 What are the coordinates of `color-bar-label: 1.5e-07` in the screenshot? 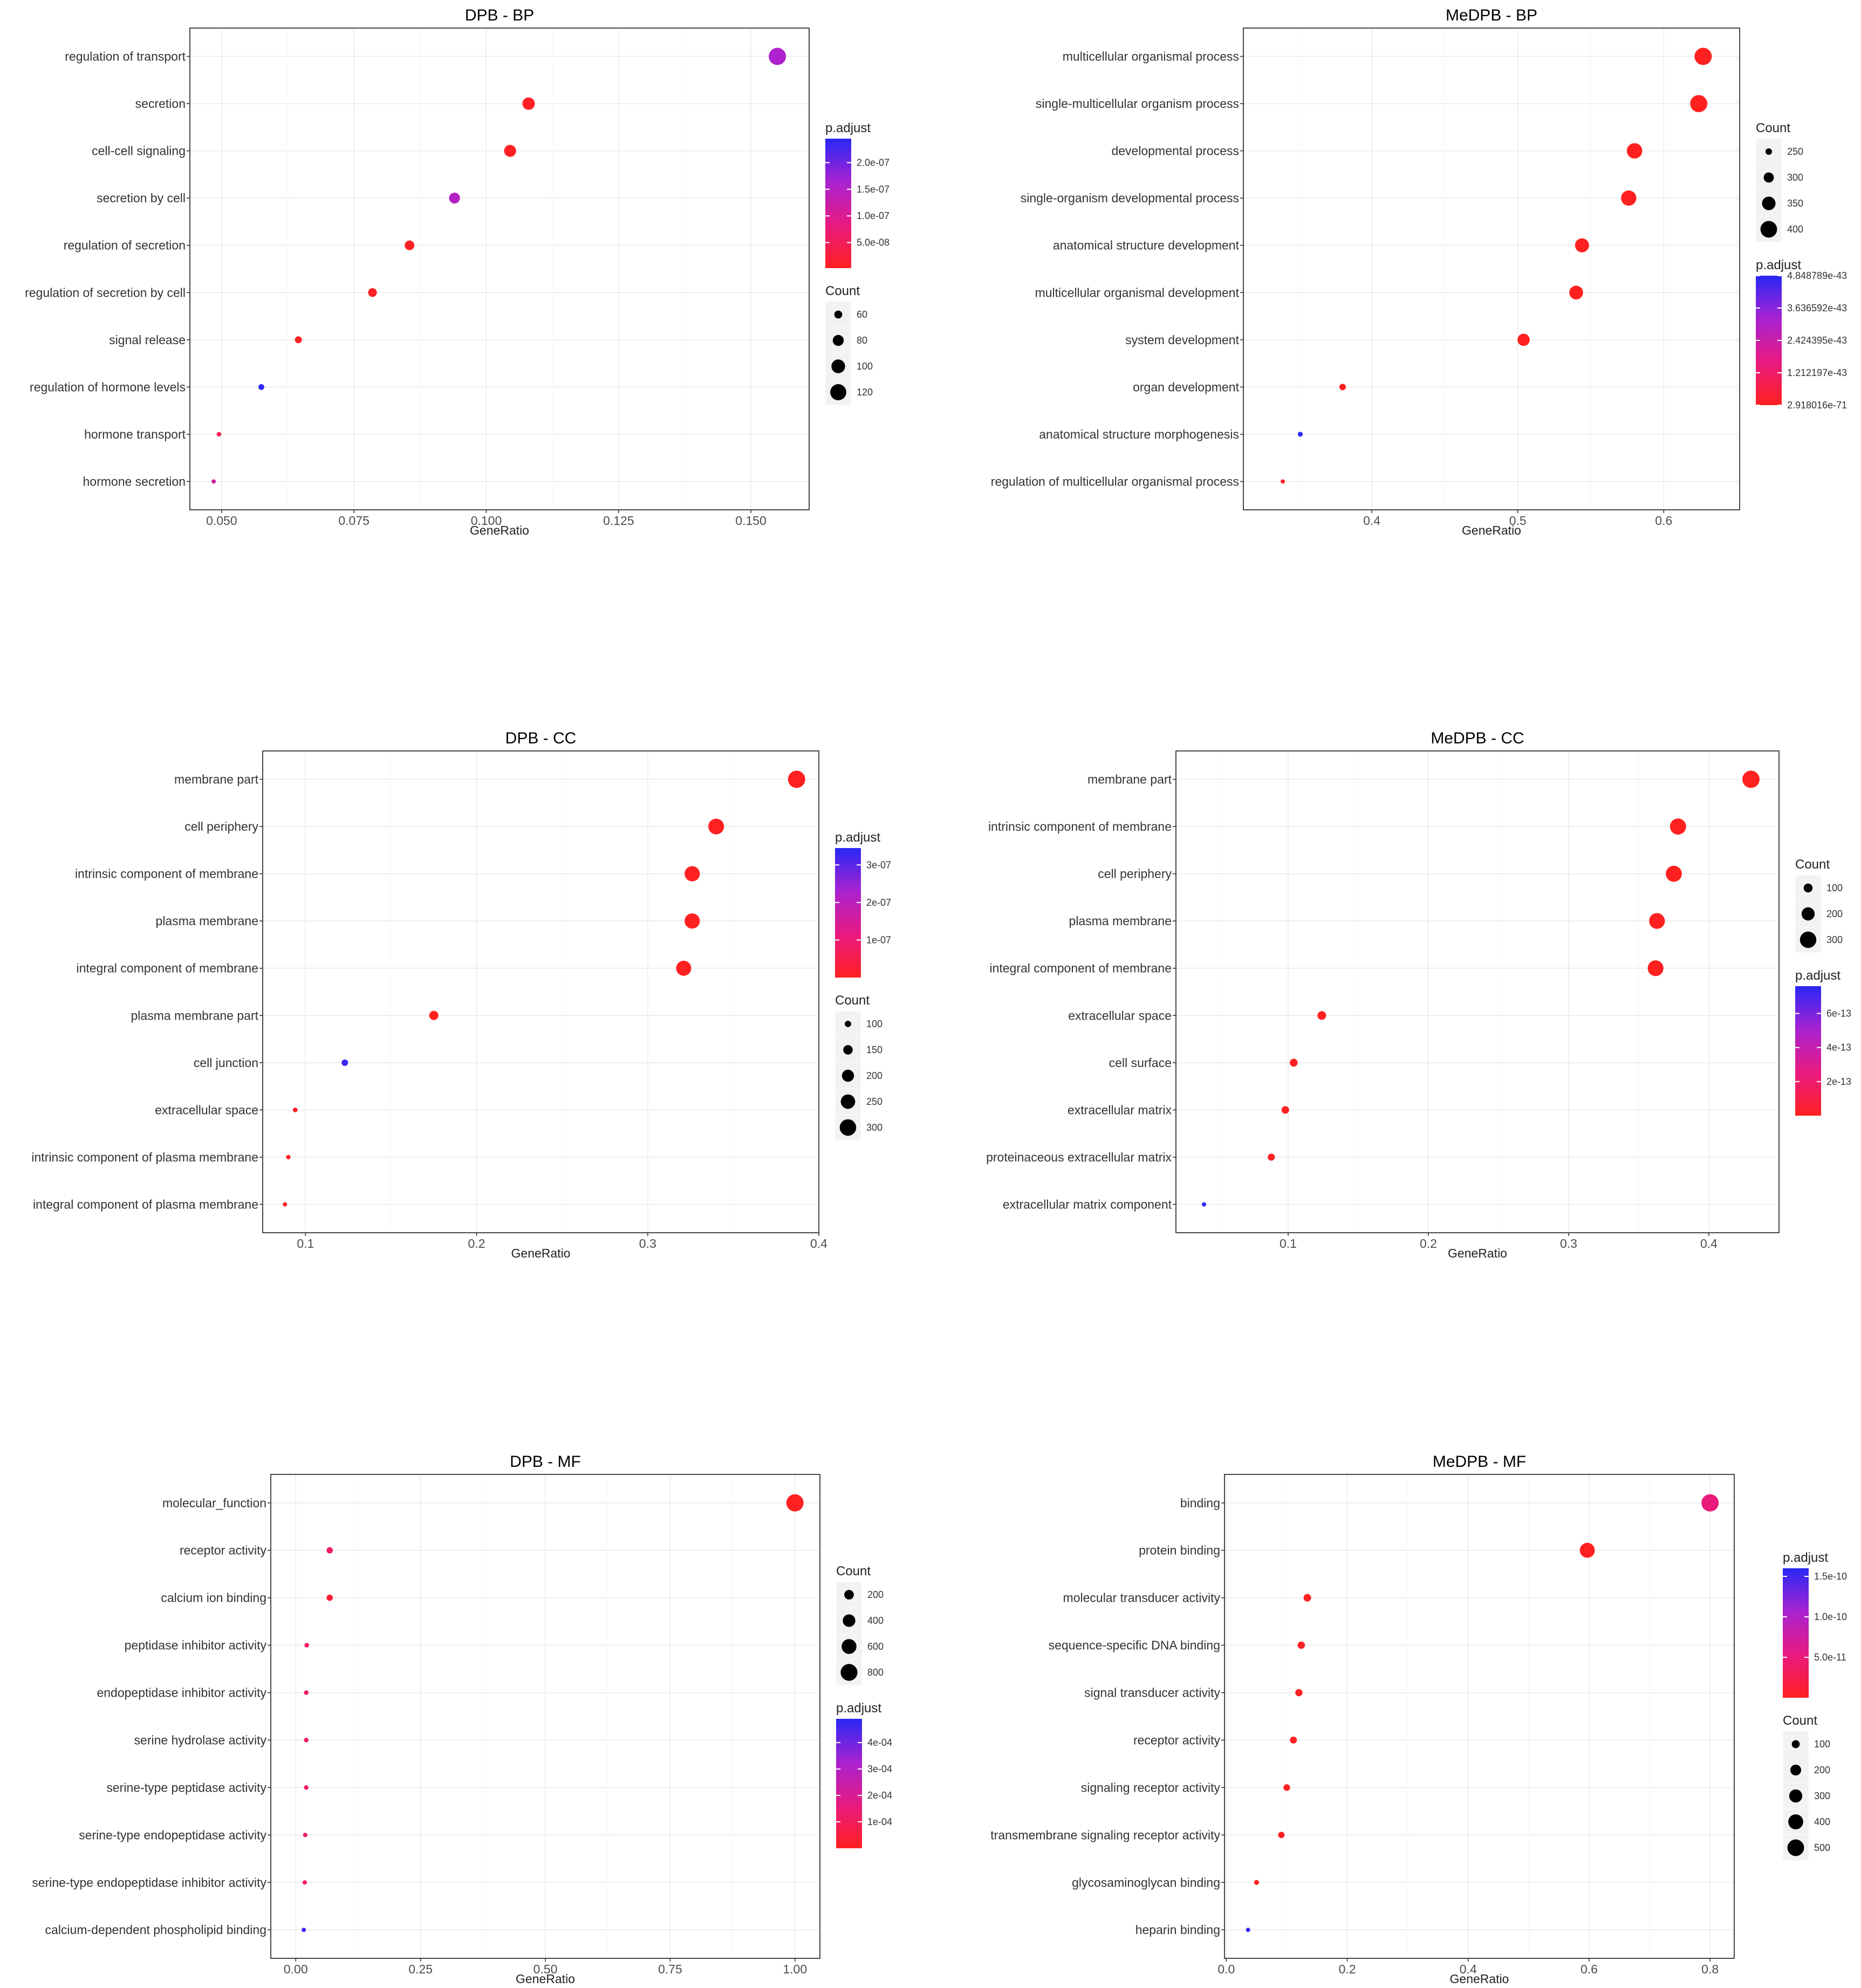 It's located at (873, 189).